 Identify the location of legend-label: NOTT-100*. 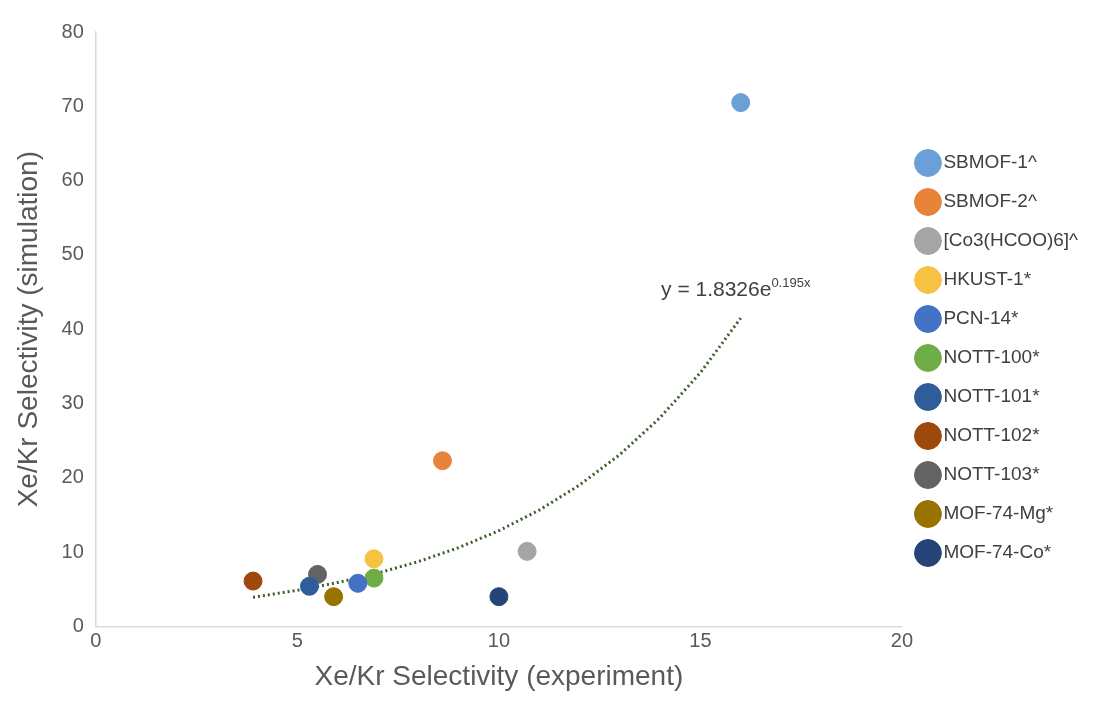
(992, 357).